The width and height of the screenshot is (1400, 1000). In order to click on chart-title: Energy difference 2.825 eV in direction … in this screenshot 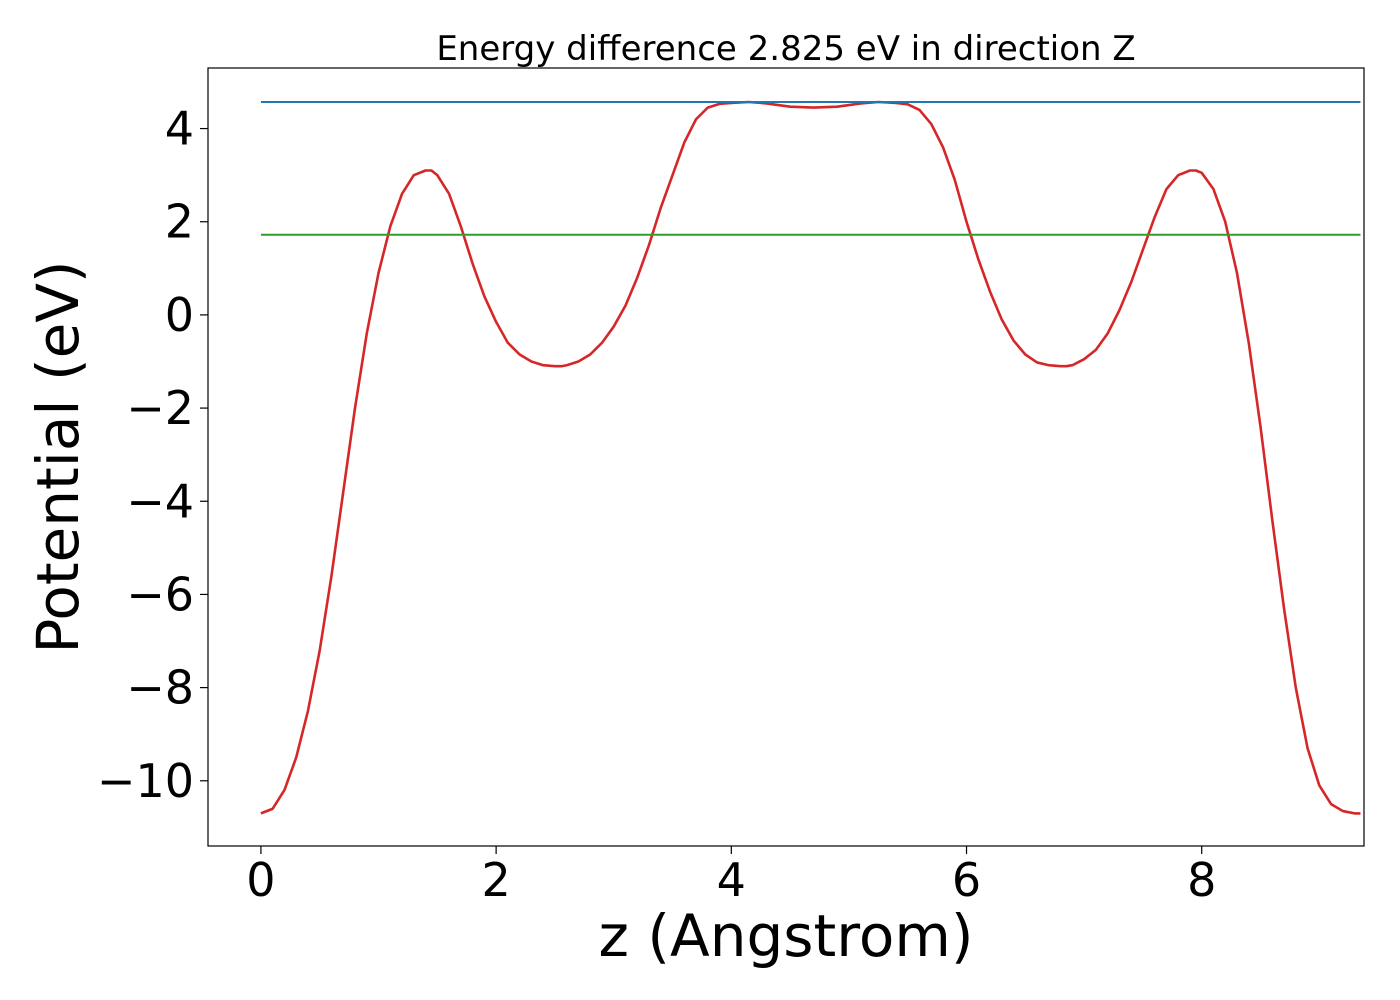, I will do `click(785, 49)`.